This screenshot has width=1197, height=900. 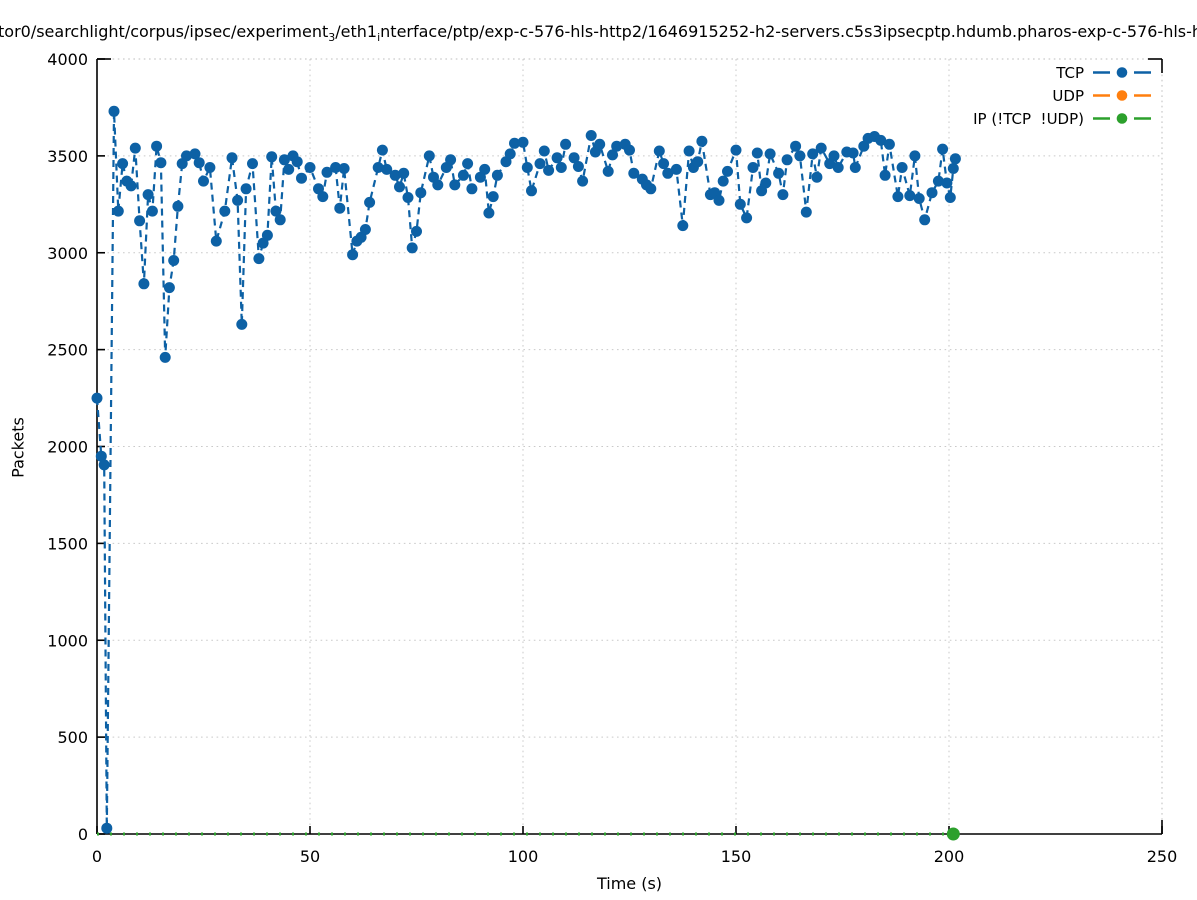 What do you see at coordinates (83, 834) in the screenshot?
I see `y-tick-label: 0` at bounding box center [83, 834].